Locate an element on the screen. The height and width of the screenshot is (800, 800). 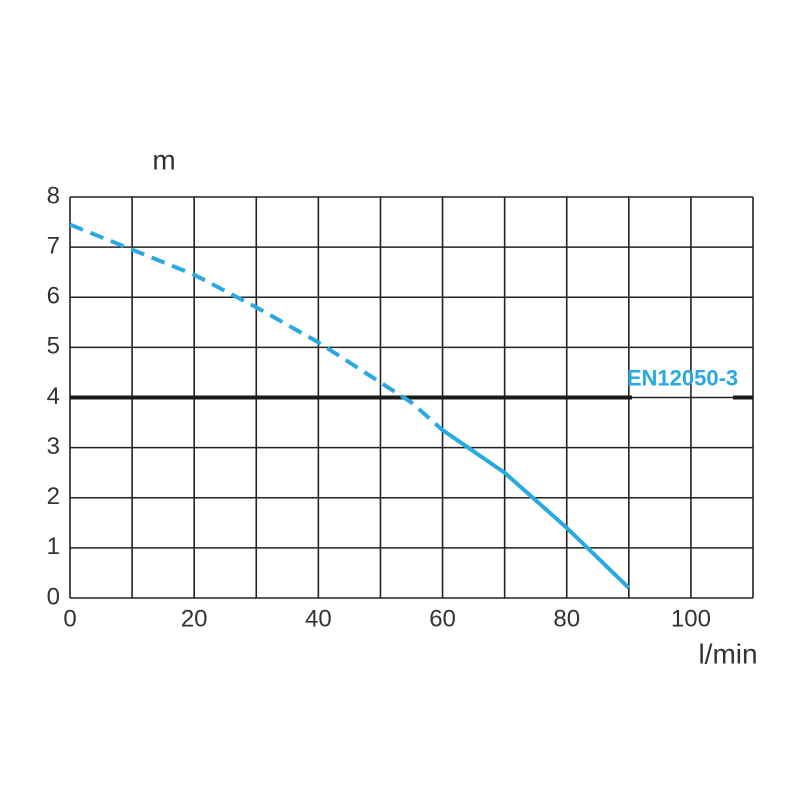
x-tick-label: 40 is located at coordinates (318, 618).